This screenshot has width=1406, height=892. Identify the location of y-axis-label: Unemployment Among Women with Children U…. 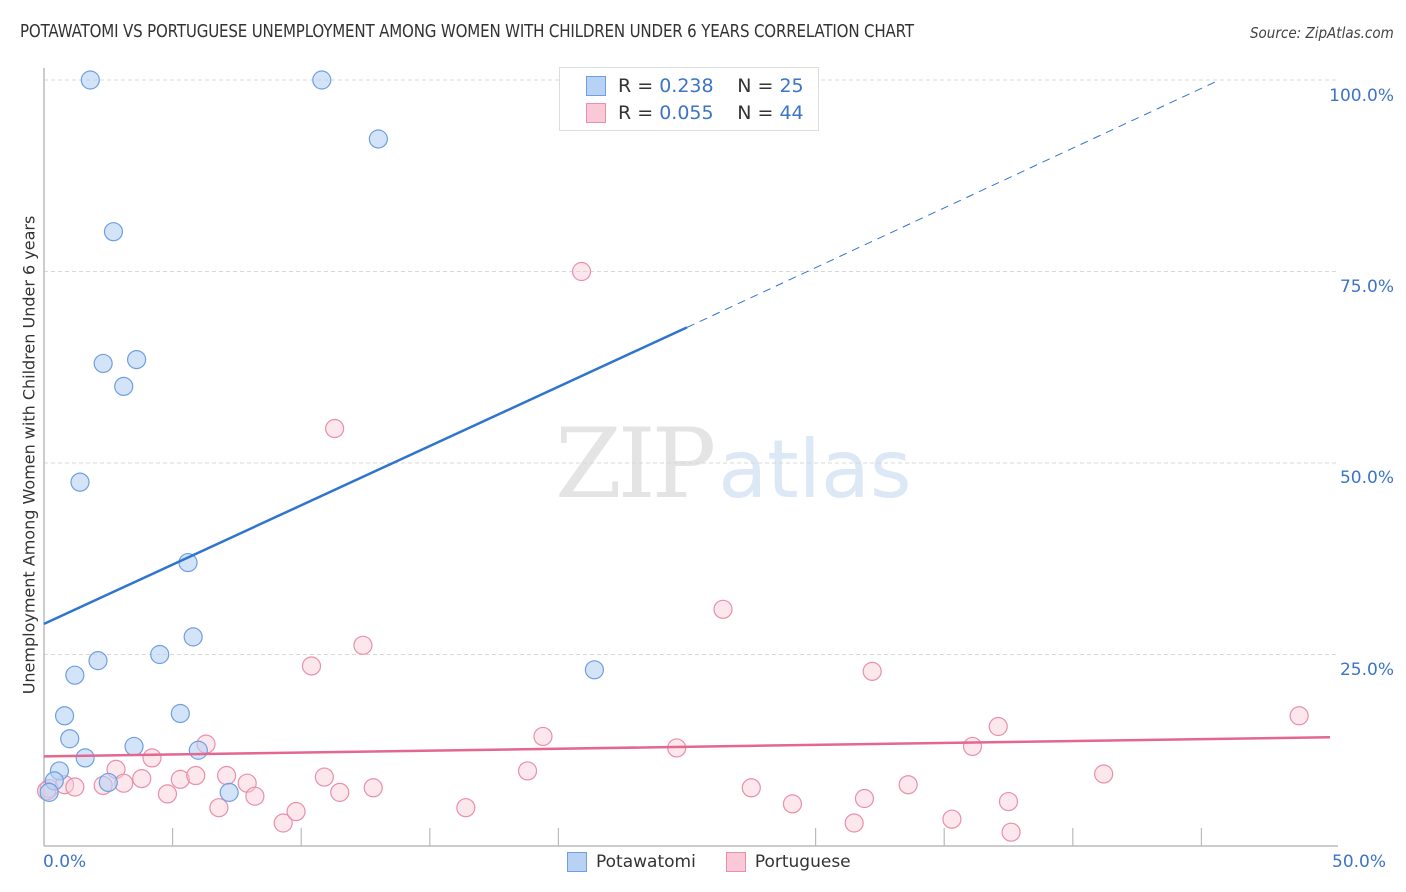
(29, 455).